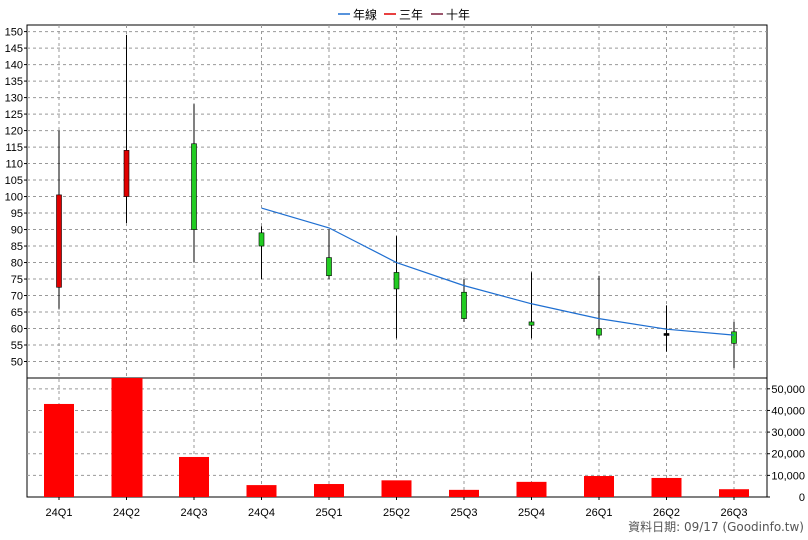 This screenshot has width=808, height=540. I want to click on legend-label-annual: 年線, so click(365, 14).